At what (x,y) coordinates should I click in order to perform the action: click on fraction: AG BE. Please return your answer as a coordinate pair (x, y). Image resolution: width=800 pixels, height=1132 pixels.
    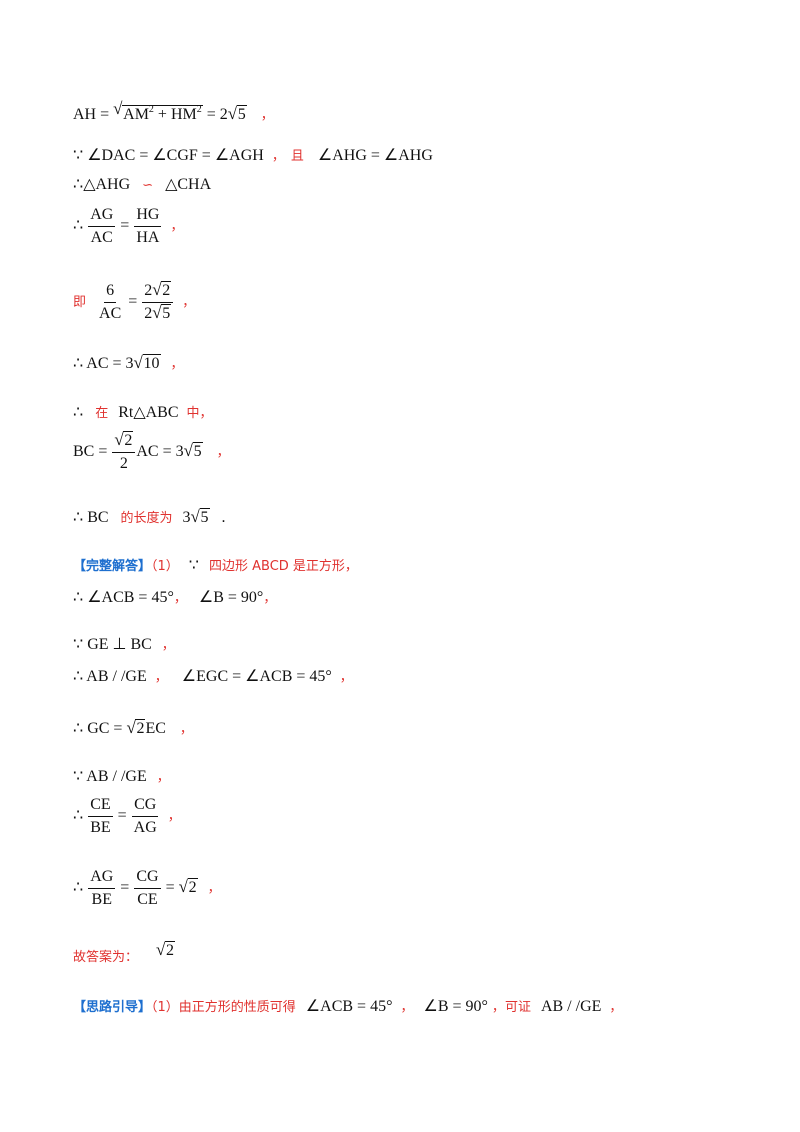
    Looking at the image, I should click on (102, 888).